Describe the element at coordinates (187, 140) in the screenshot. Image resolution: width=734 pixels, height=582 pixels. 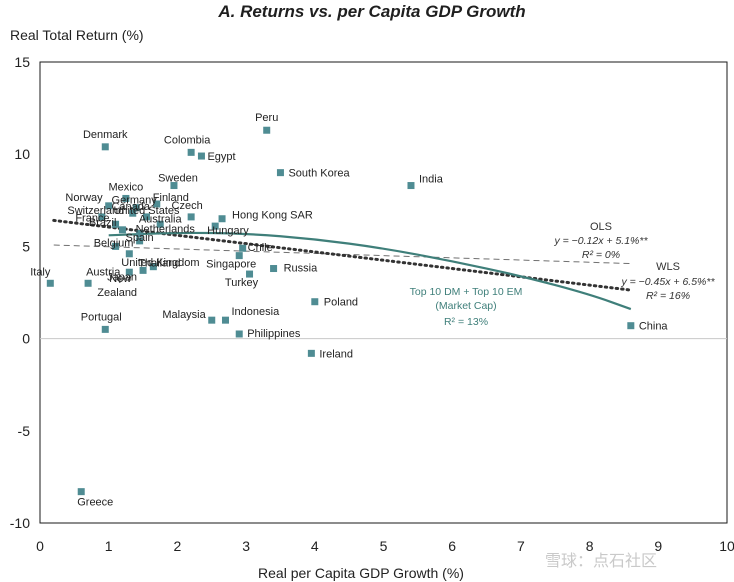
I see `point-label: Colombia` at that location.